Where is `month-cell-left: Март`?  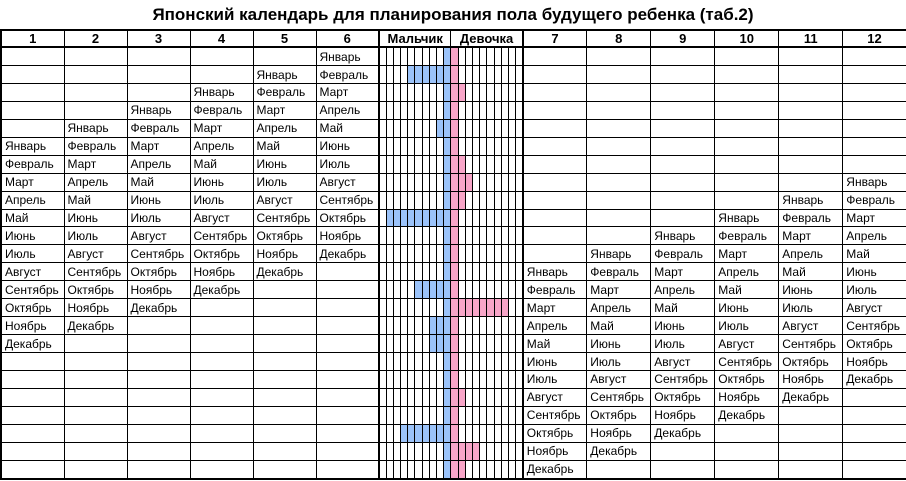
month-cell-left: Март is located at coordinates (95, 164).